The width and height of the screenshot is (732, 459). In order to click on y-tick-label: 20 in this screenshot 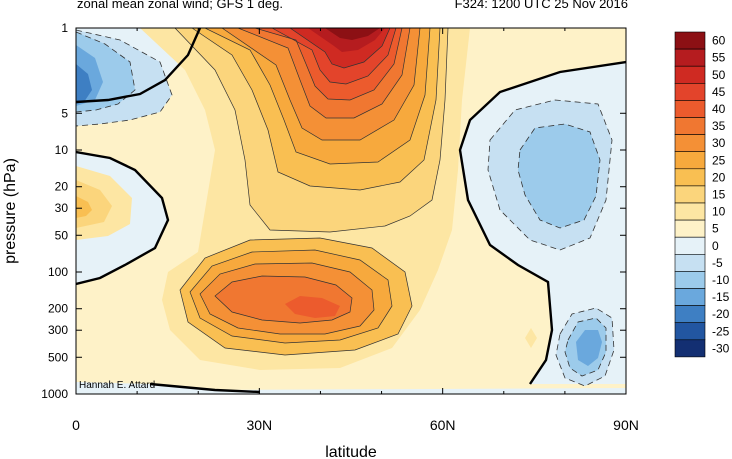, I will do `click(62, 187)`.